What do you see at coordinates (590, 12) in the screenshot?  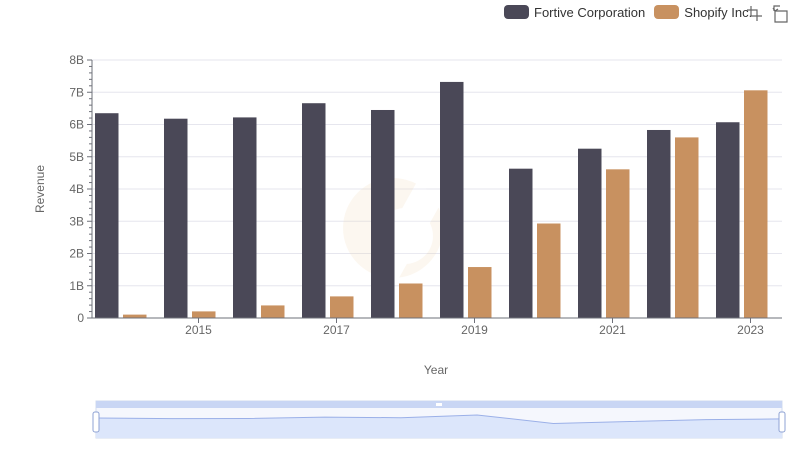 I see `legend-label: Fortive Corporation` at bounding box center [590, 12].